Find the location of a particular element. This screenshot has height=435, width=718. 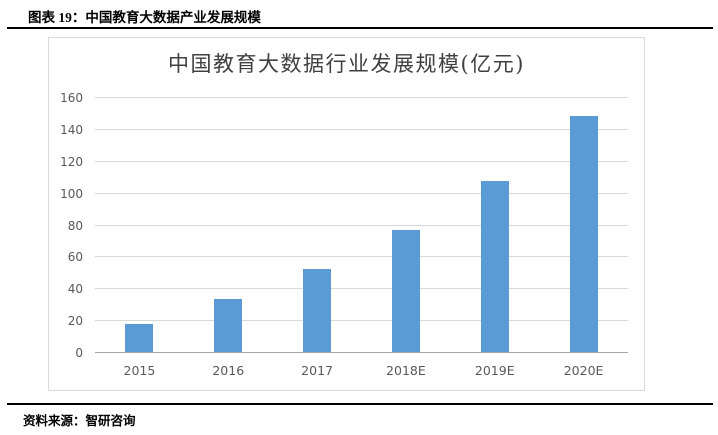

bar-2018E is located at coordinates (405, 291).